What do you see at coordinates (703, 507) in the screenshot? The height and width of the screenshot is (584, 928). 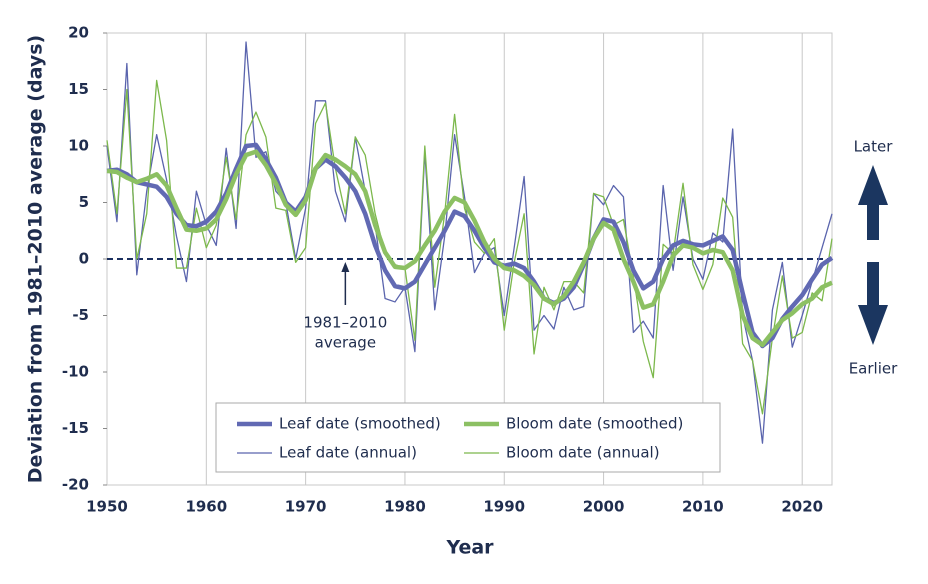 I see `x-tick-label: 2010` at bounding box center [703, 507].